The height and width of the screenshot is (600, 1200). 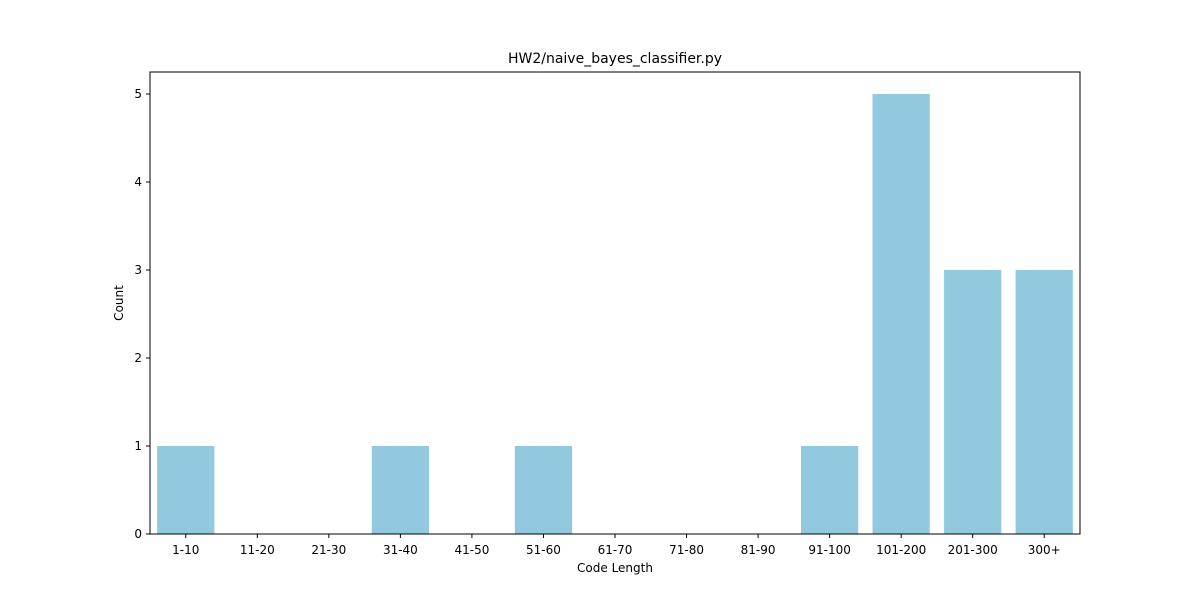 I want to click on x-tick-label: 101-200, so click(x=901, y=550).